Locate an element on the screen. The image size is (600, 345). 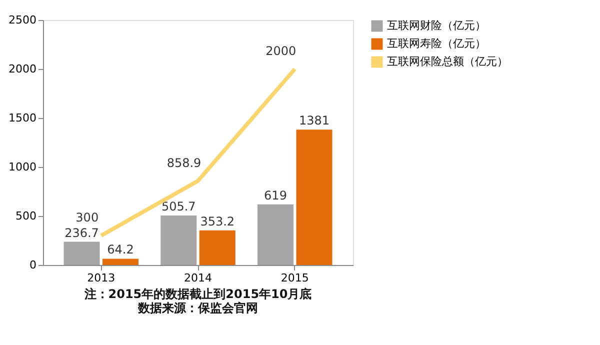
data-label: 2000 is located at coordinates (281, 51).